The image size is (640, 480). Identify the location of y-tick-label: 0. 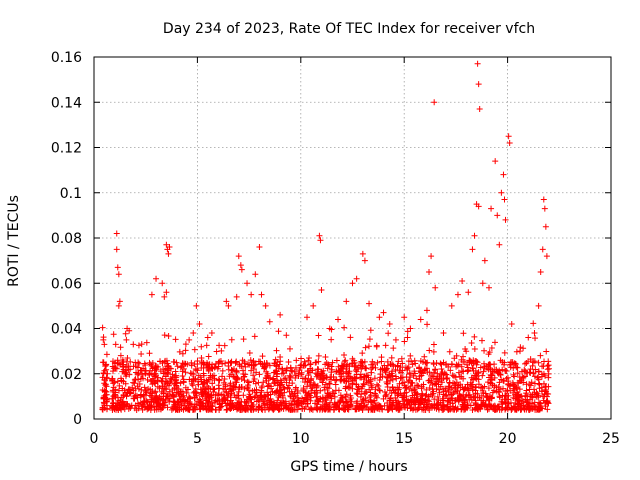
(77, 420).